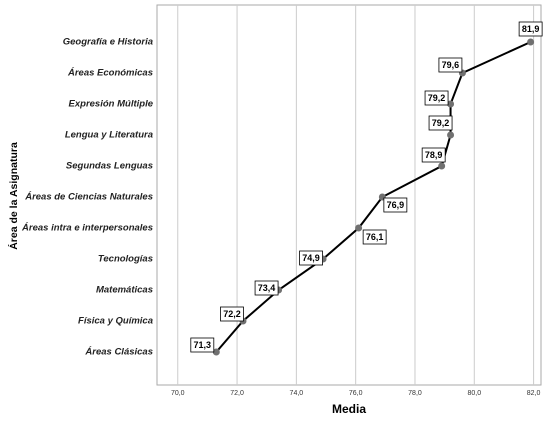  What do you see at coordinates (349, 409) in the screenshot?
I see `x-axis-title: Media` at bounding box center [349, 409].